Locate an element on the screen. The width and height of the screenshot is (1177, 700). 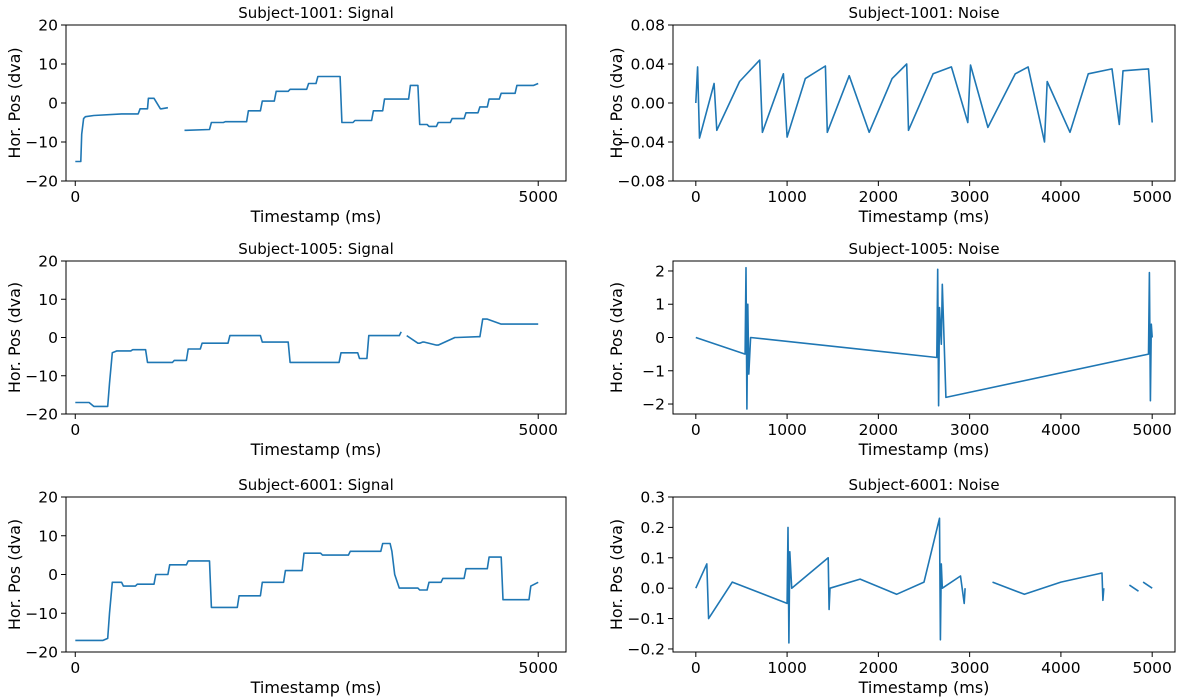
y-tick-label: −1 is located at coordinates (653, 371).